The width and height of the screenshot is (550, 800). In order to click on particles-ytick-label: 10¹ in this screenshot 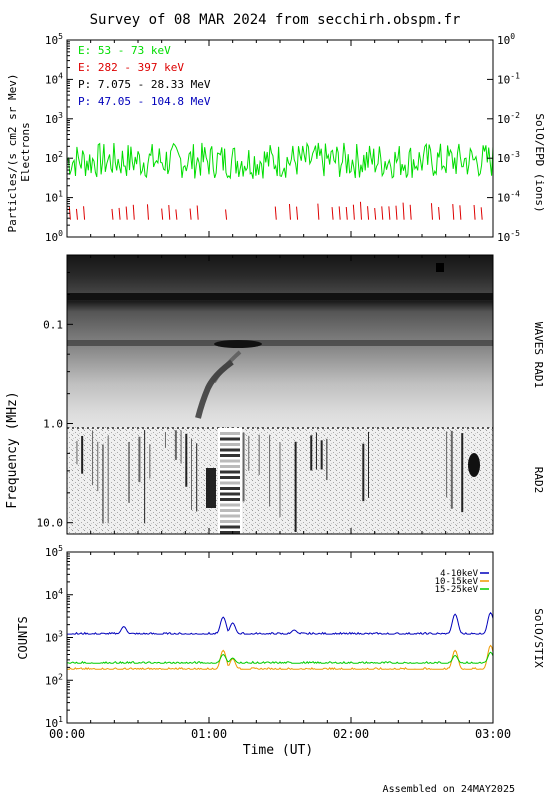, I will do `click(54, 197)`.